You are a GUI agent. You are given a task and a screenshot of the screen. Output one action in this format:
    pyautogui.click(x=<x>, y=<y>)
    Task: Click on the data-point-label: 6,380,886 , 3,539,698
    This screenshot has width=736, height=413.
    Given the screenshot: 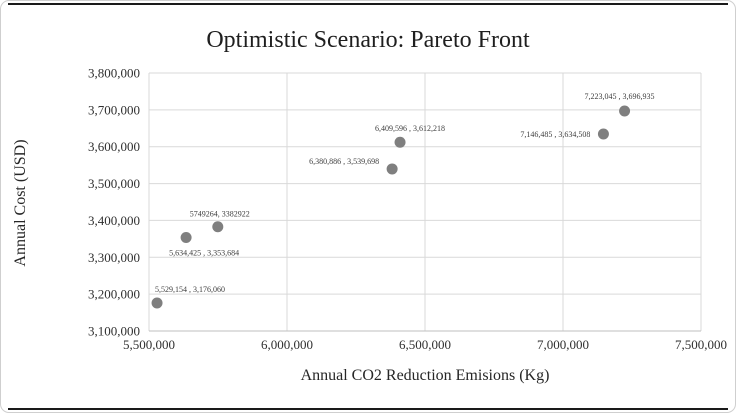 What is the action you would take?
    pyautogui.click(x=344, y=161)
    